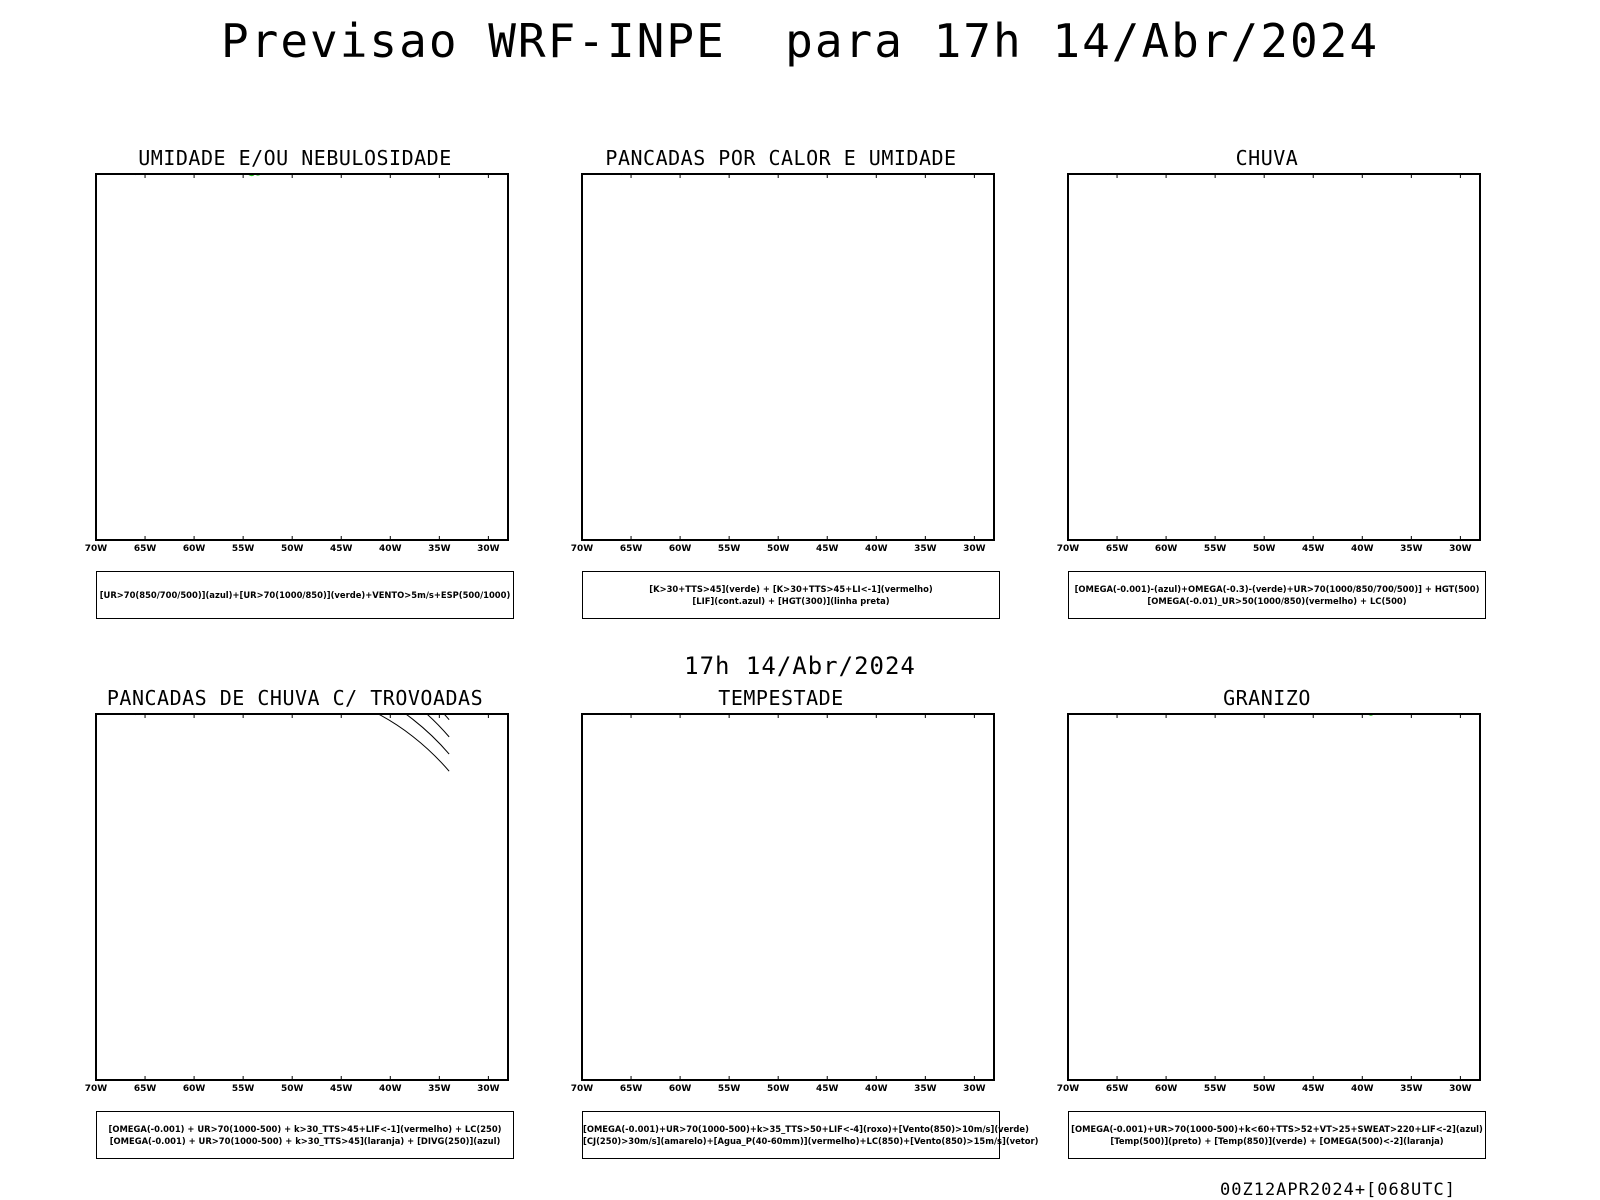 The height and width of the screenshot is (1200, 1600). Describe the element at coordinates (295, 698) in the screenshot. I see `panel-title: PANCADAS DE CHUVA C/ TROVOADAS` at that location.